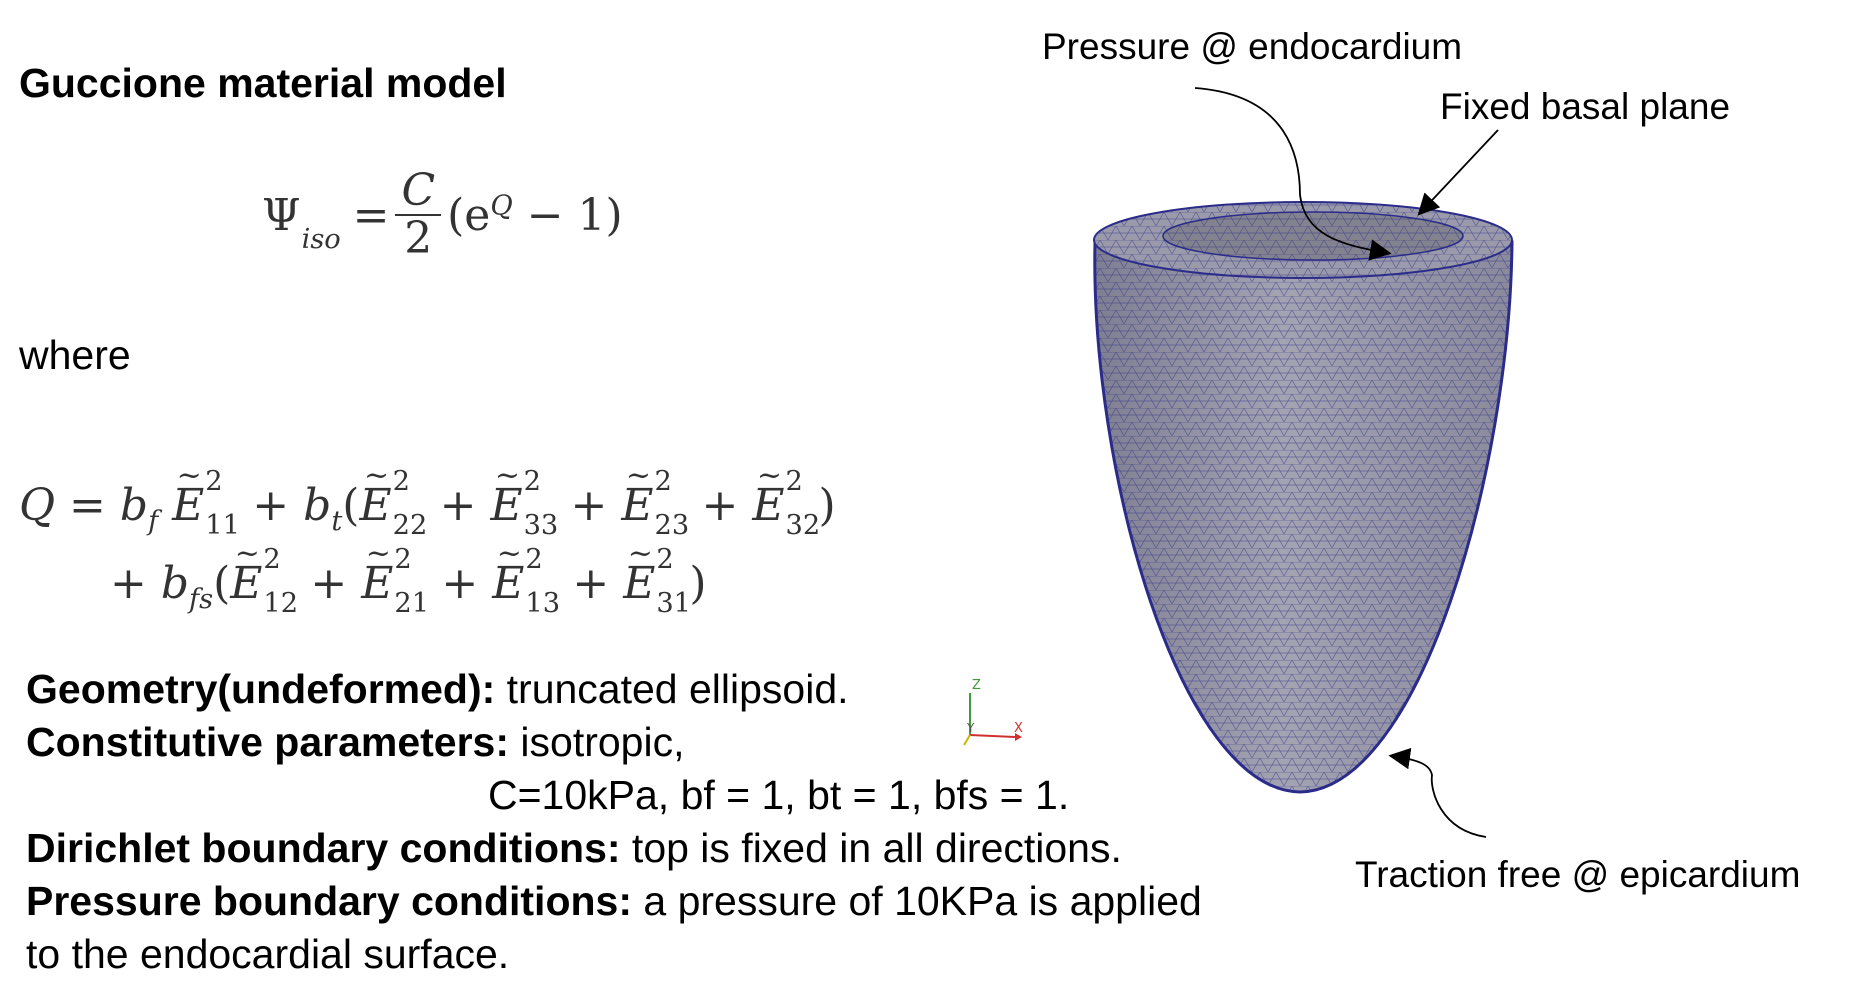 The width and height of the screenshot is (1858, 996). I want to click on e22-sub: 22, so click(410, 525).